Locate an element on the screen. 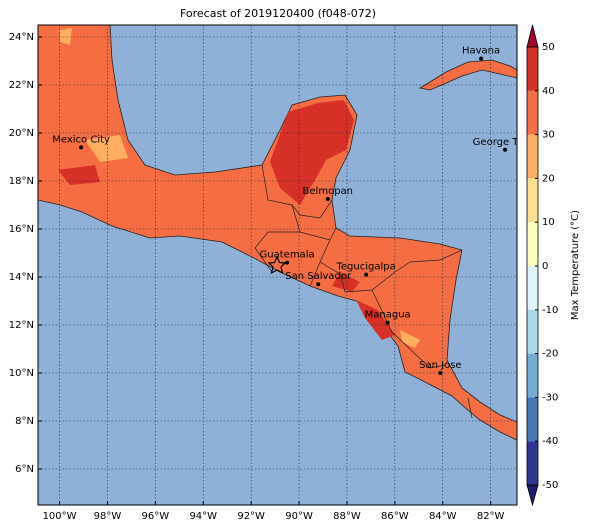 The image size is (592, 529). x-tick-label: 90°W is located at coordinates (299, 516).